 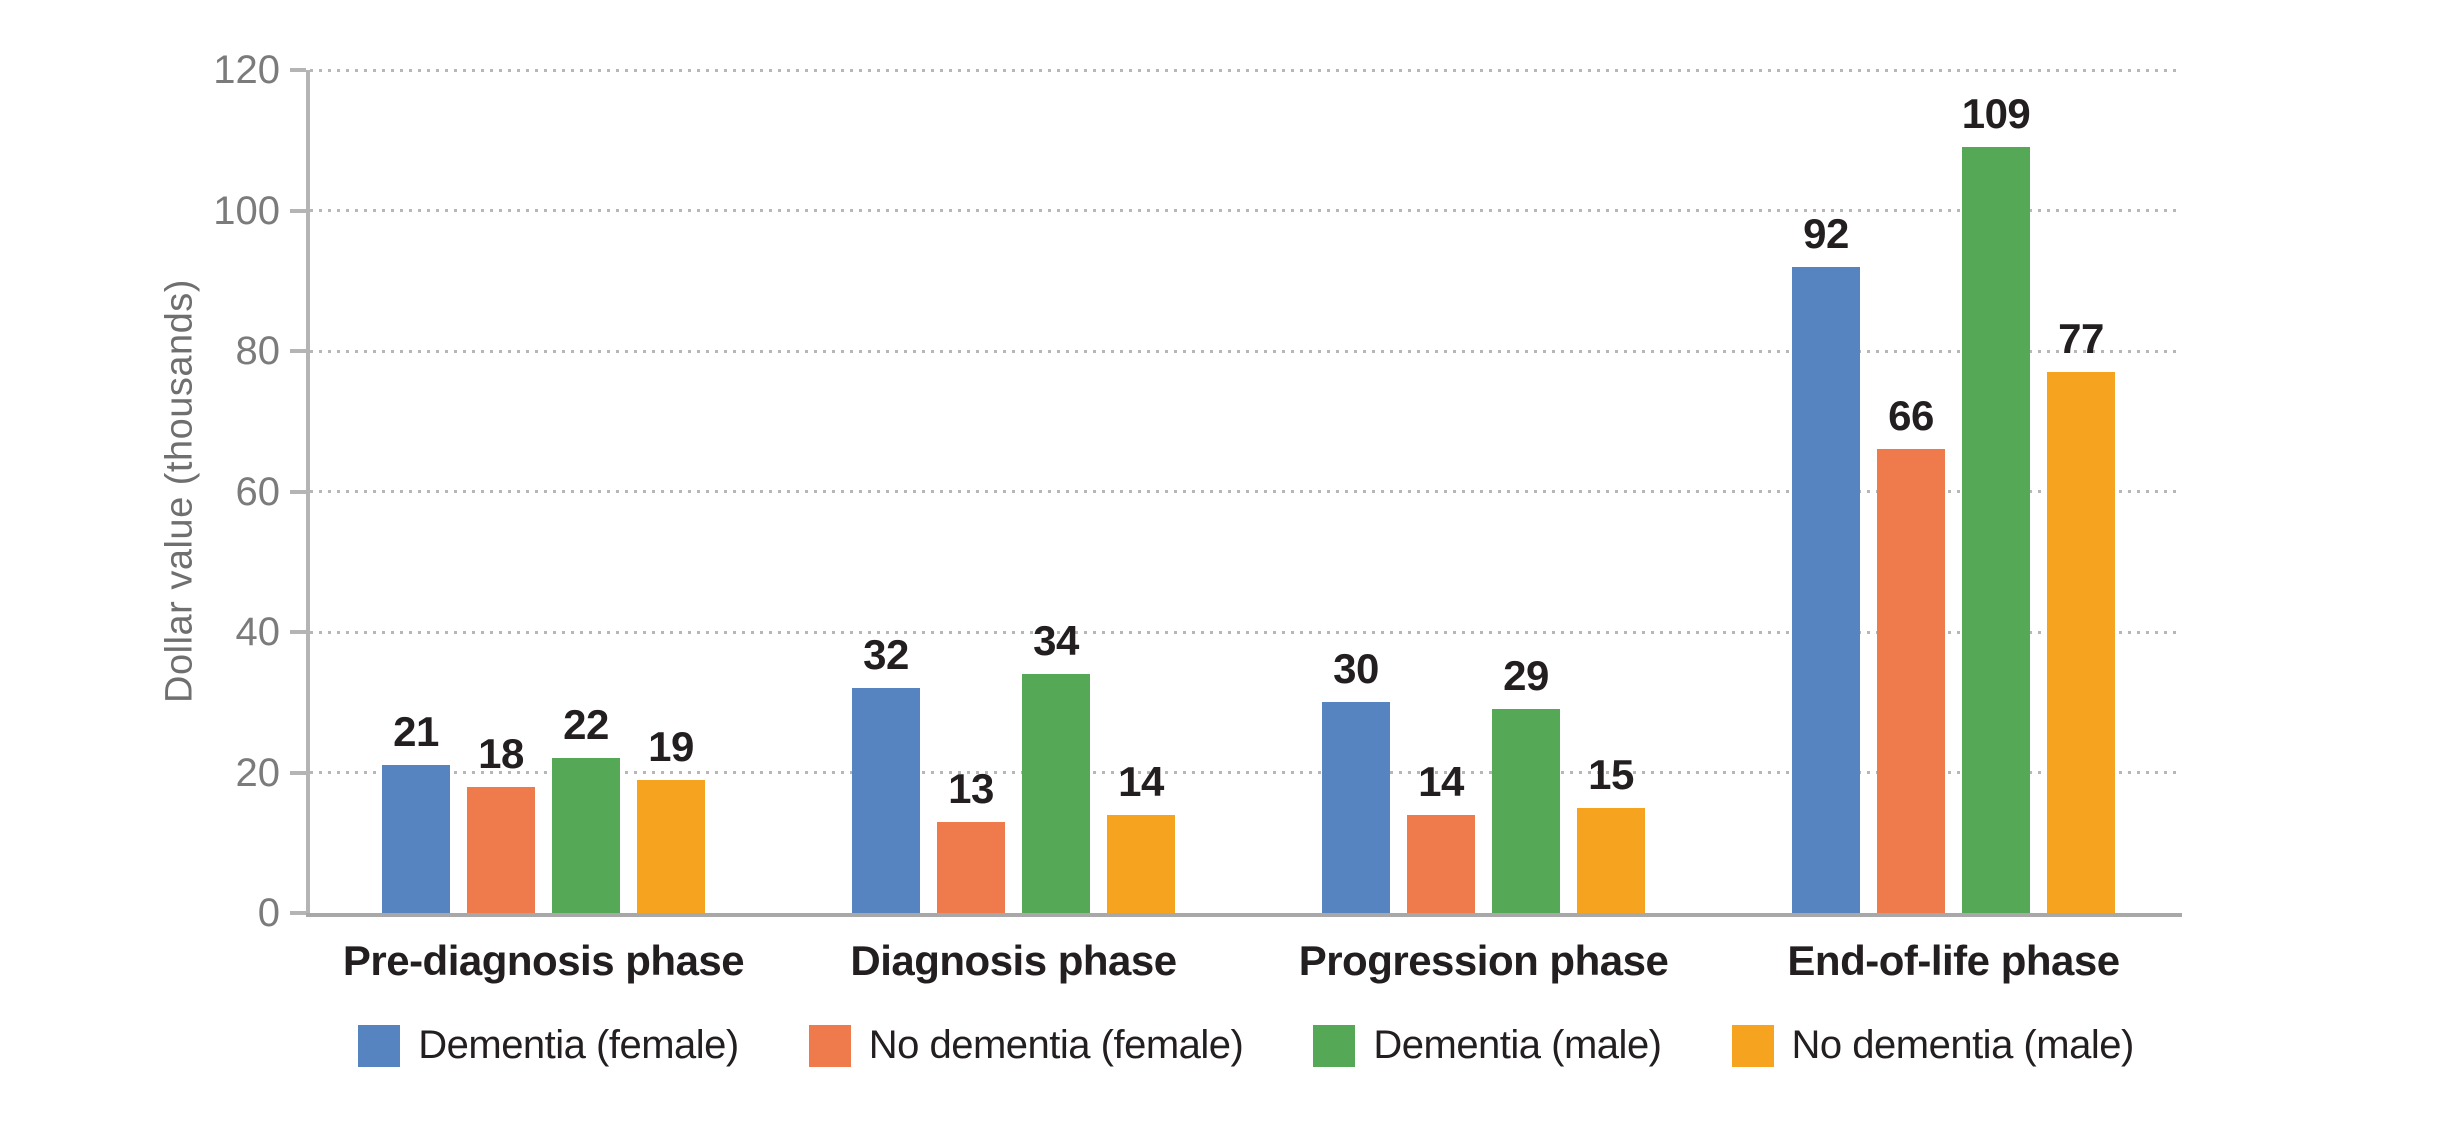 I want to click on category-label: End-of-life phase, so click(x=1953, y=960).